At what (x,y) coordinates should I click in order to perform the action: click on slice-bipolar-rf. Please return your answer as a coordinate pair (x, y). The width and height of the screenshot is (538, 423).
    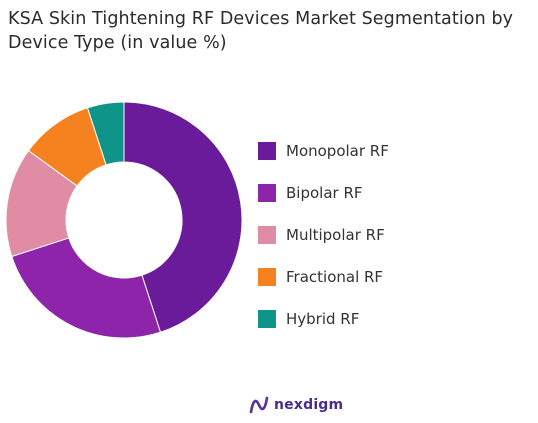
    Looking at the image, I should click on (86, 288).